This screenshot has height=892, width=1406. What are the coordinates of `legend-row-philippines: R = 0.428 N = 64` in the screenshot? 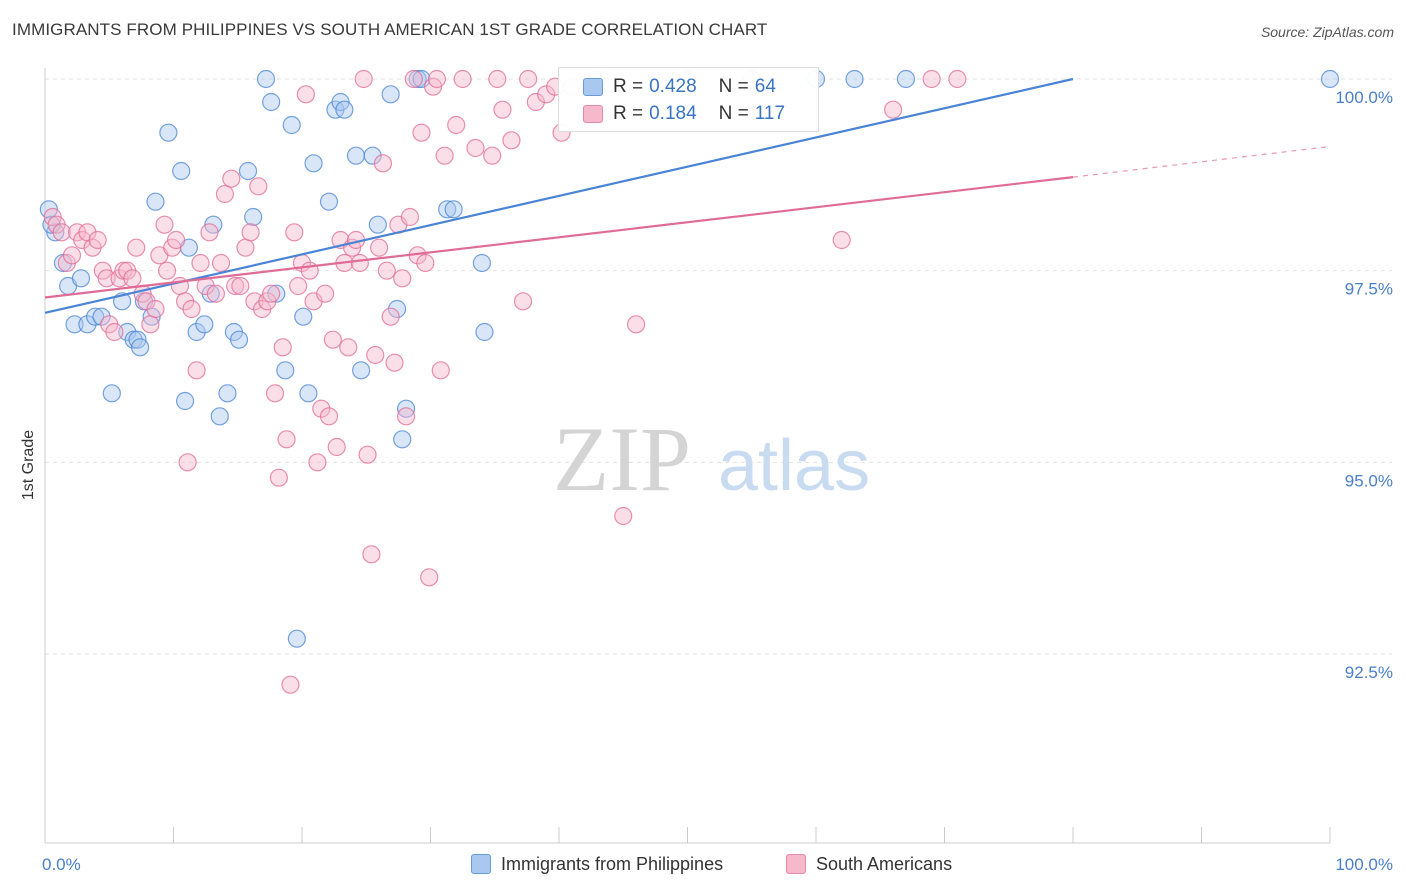 It's located at (679, 87).